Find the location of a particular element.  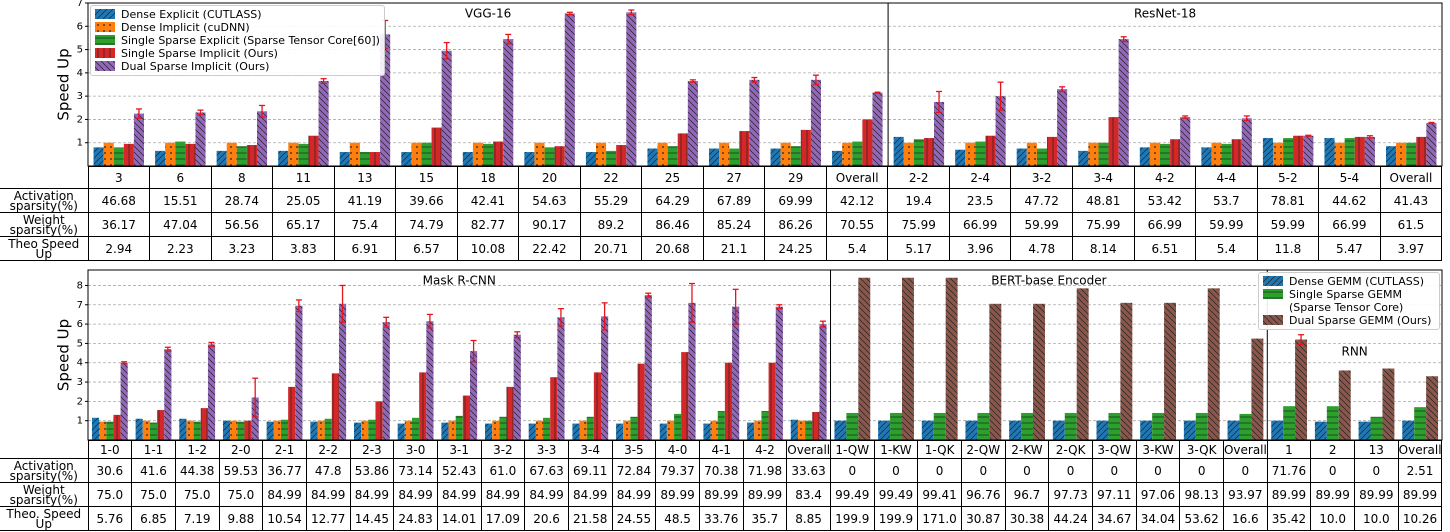

x-tick-label: 18 is located at coordinates (488, 177).